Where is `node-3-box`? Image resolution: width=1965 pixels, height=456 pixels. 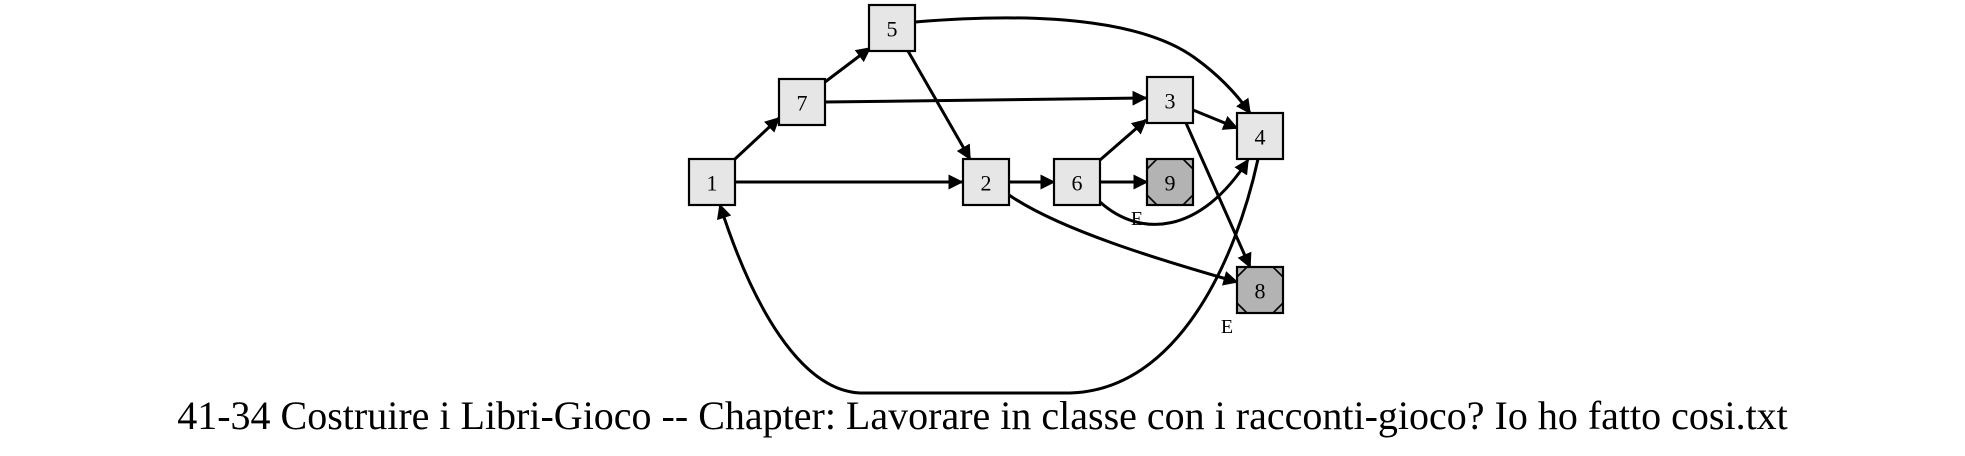
node-3-box is located at coordinates (1170, 100).